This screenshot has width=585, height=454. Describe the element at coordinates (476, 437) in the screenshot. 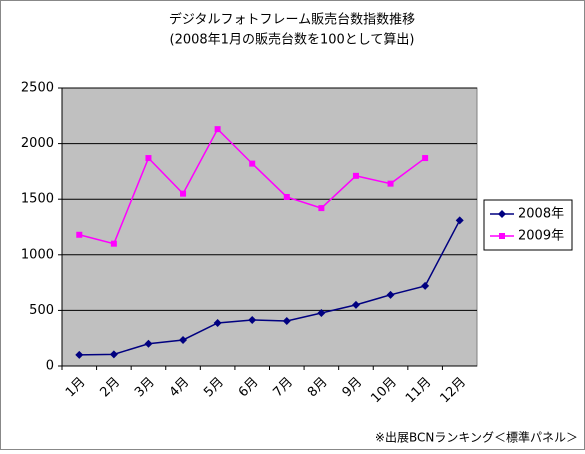

I see `note: ※出展BCNランキング＜標準パネル＞` at that location.